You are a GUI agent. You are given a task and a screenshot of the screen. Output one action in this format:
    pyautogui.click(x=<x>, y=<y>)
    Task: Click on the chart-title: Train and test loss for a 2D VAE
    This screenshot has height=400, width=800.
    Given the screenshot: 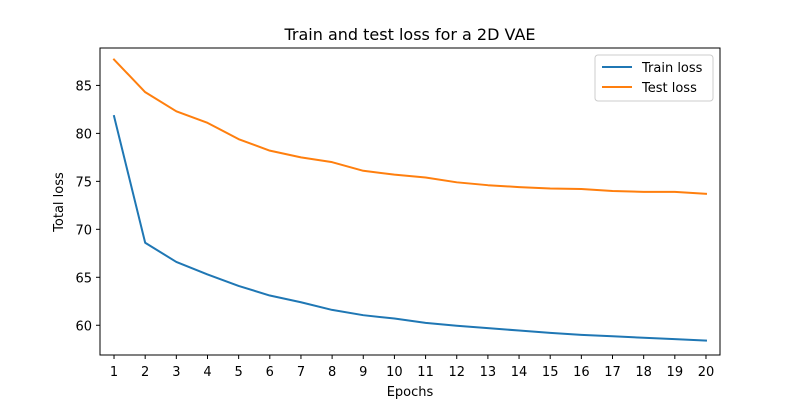 What is the action you would take?
    pyautogui.click(x=409, y=34)
    